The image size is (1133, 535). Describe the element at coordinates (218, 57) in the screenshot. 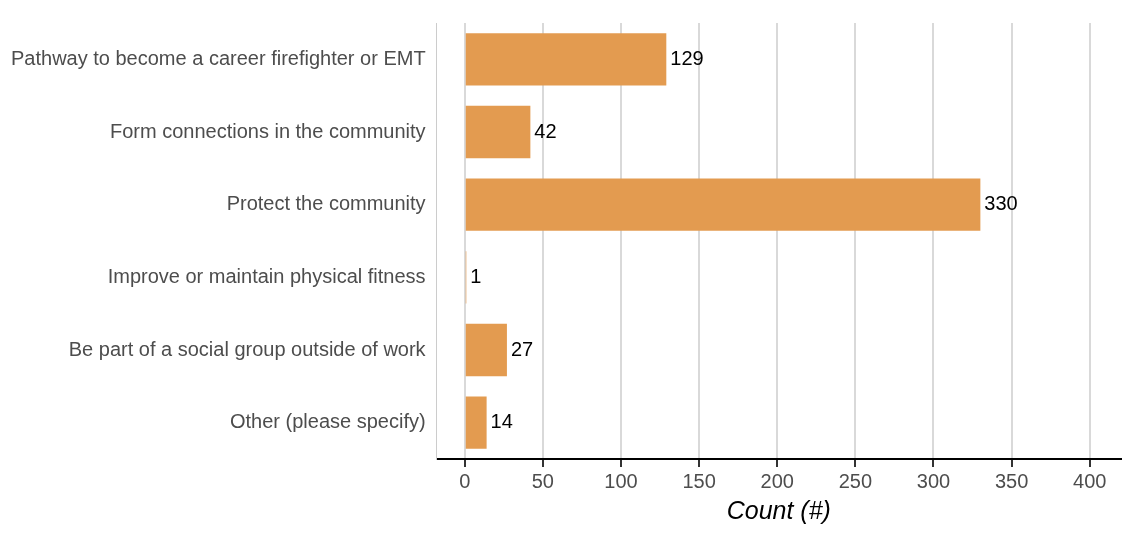

I see `y-tick-label: Pathway to become a career firefighter or EMT` at that location.